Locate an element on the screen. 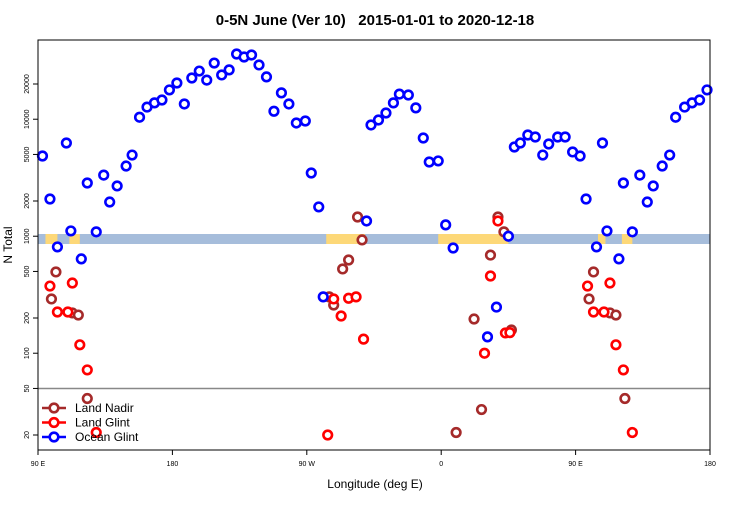 The width and height of the screenshot is (750, 505). legend-item: Land Glint is located at coordinates (86, 423).